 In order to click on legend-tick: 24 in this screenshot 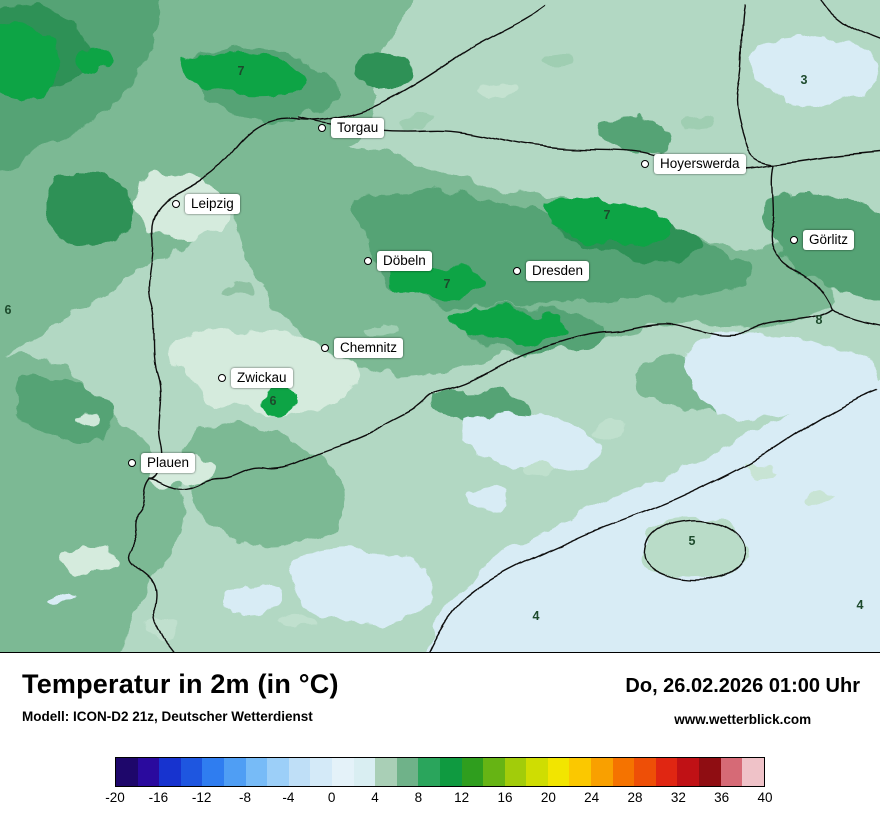, I will do `click(592, 797)`.